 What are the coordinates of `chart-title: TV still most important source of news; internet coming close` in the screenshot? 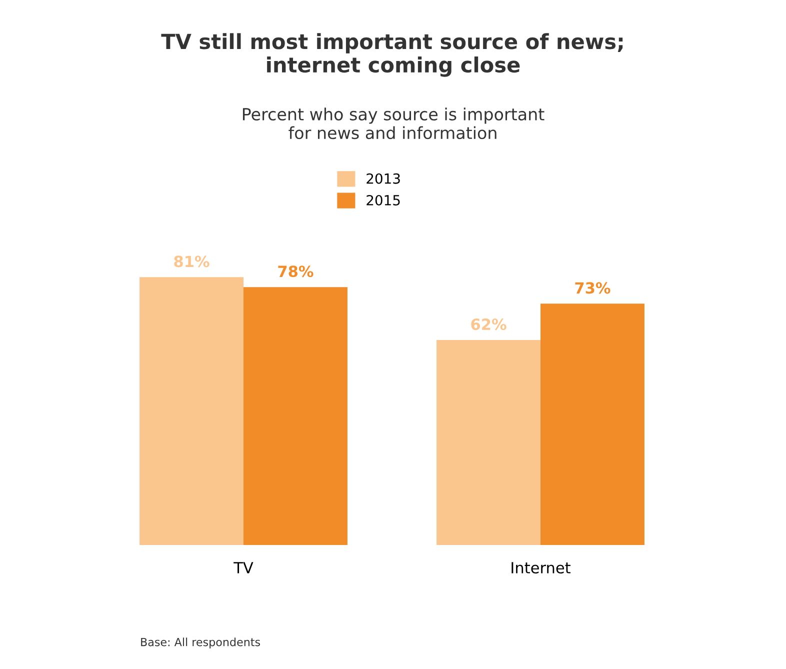 It's located at (392, 55).